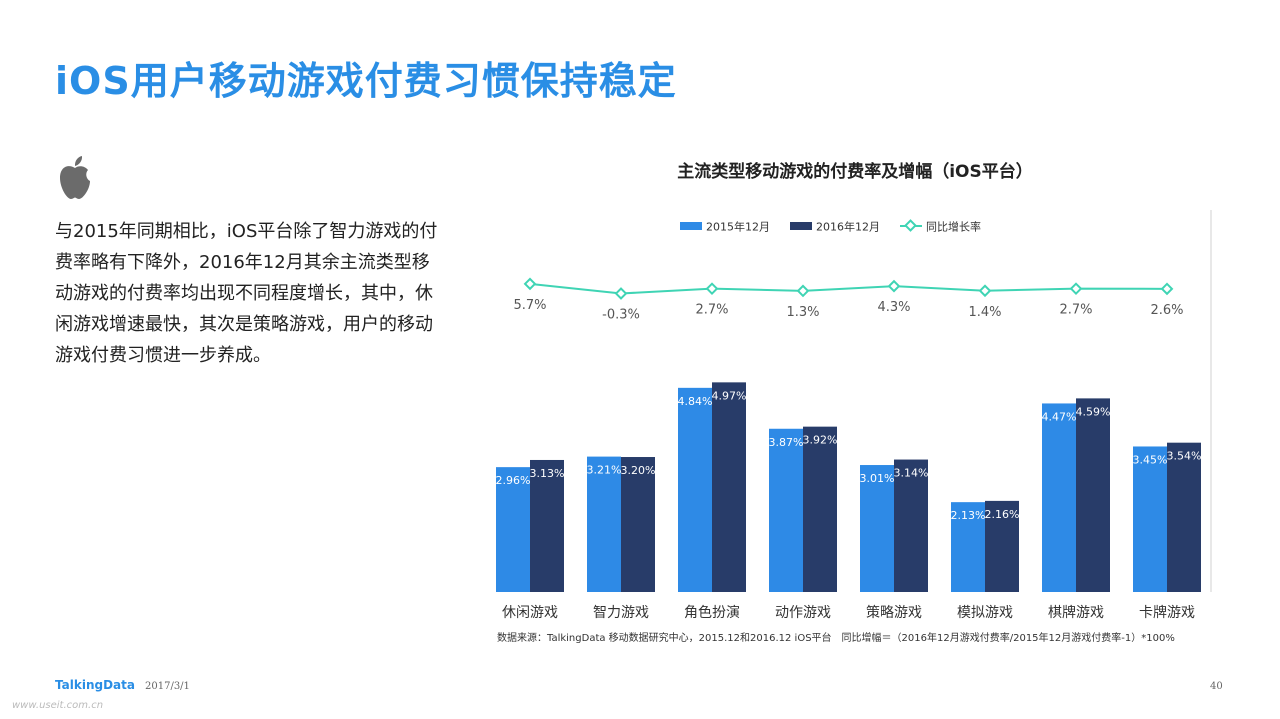 The image size is (1280, 719). What do you see at coordinates (529, 305) in the screenshot?
I see `growth-label-0: 5.7%` at bounding box center [529, 305].